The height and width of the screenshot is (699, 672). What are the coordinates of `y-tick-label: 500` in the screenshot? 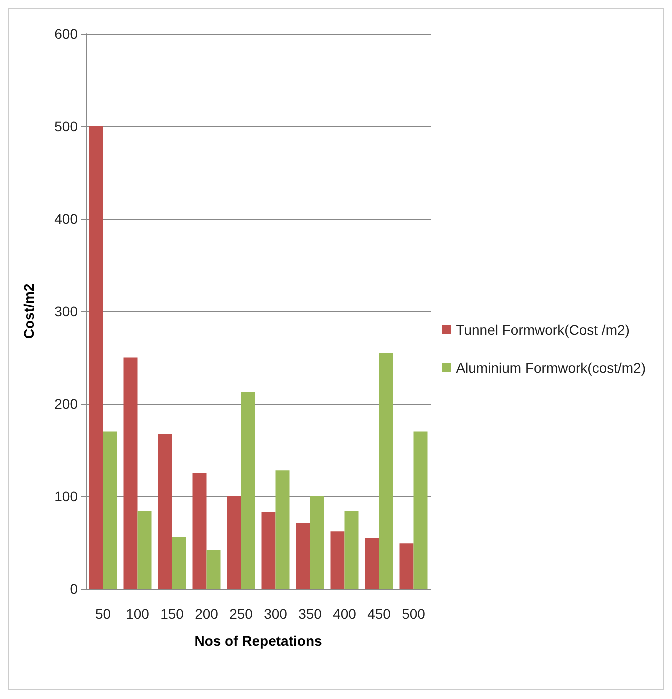 It's located at (66, 126).